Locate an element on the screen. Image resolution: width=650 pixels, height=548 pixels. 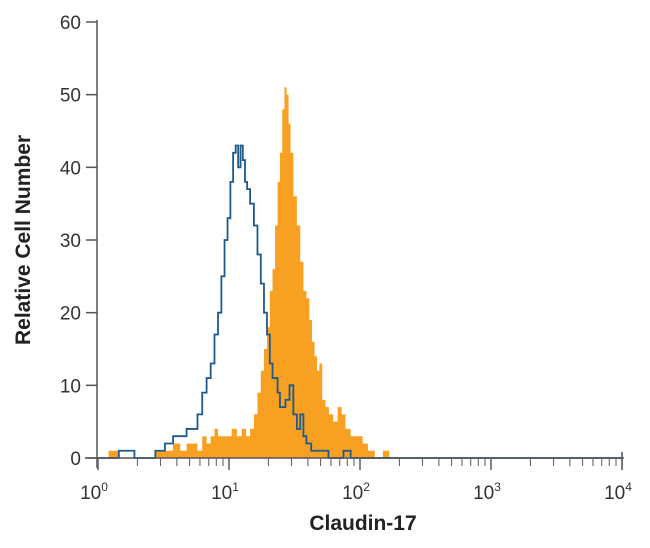
x-tick-label: 10⁰ is located at coordinates (94, 492).